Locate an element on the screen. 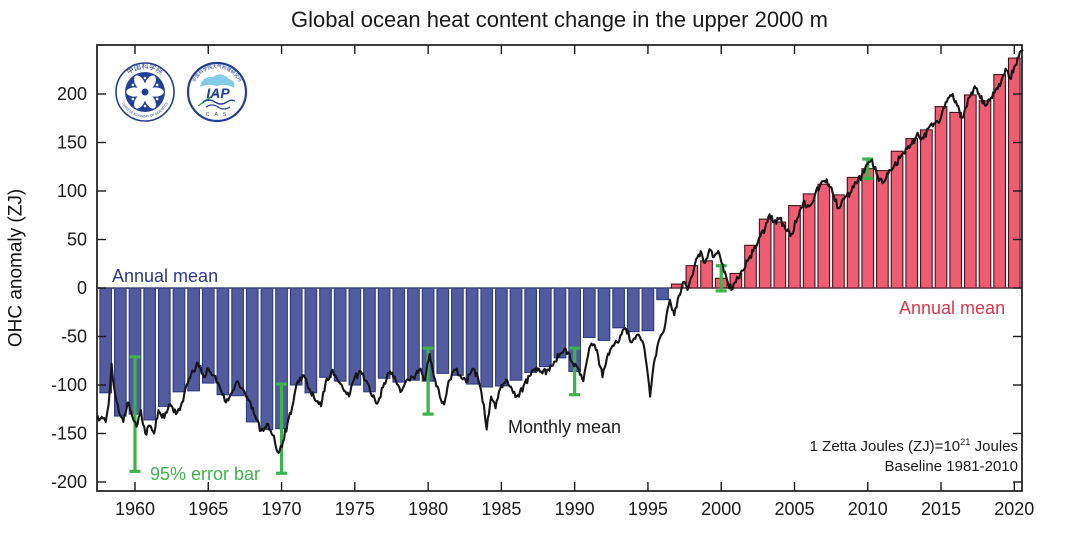  x-tick-label: 2005 is located at coordinates (794, 509).